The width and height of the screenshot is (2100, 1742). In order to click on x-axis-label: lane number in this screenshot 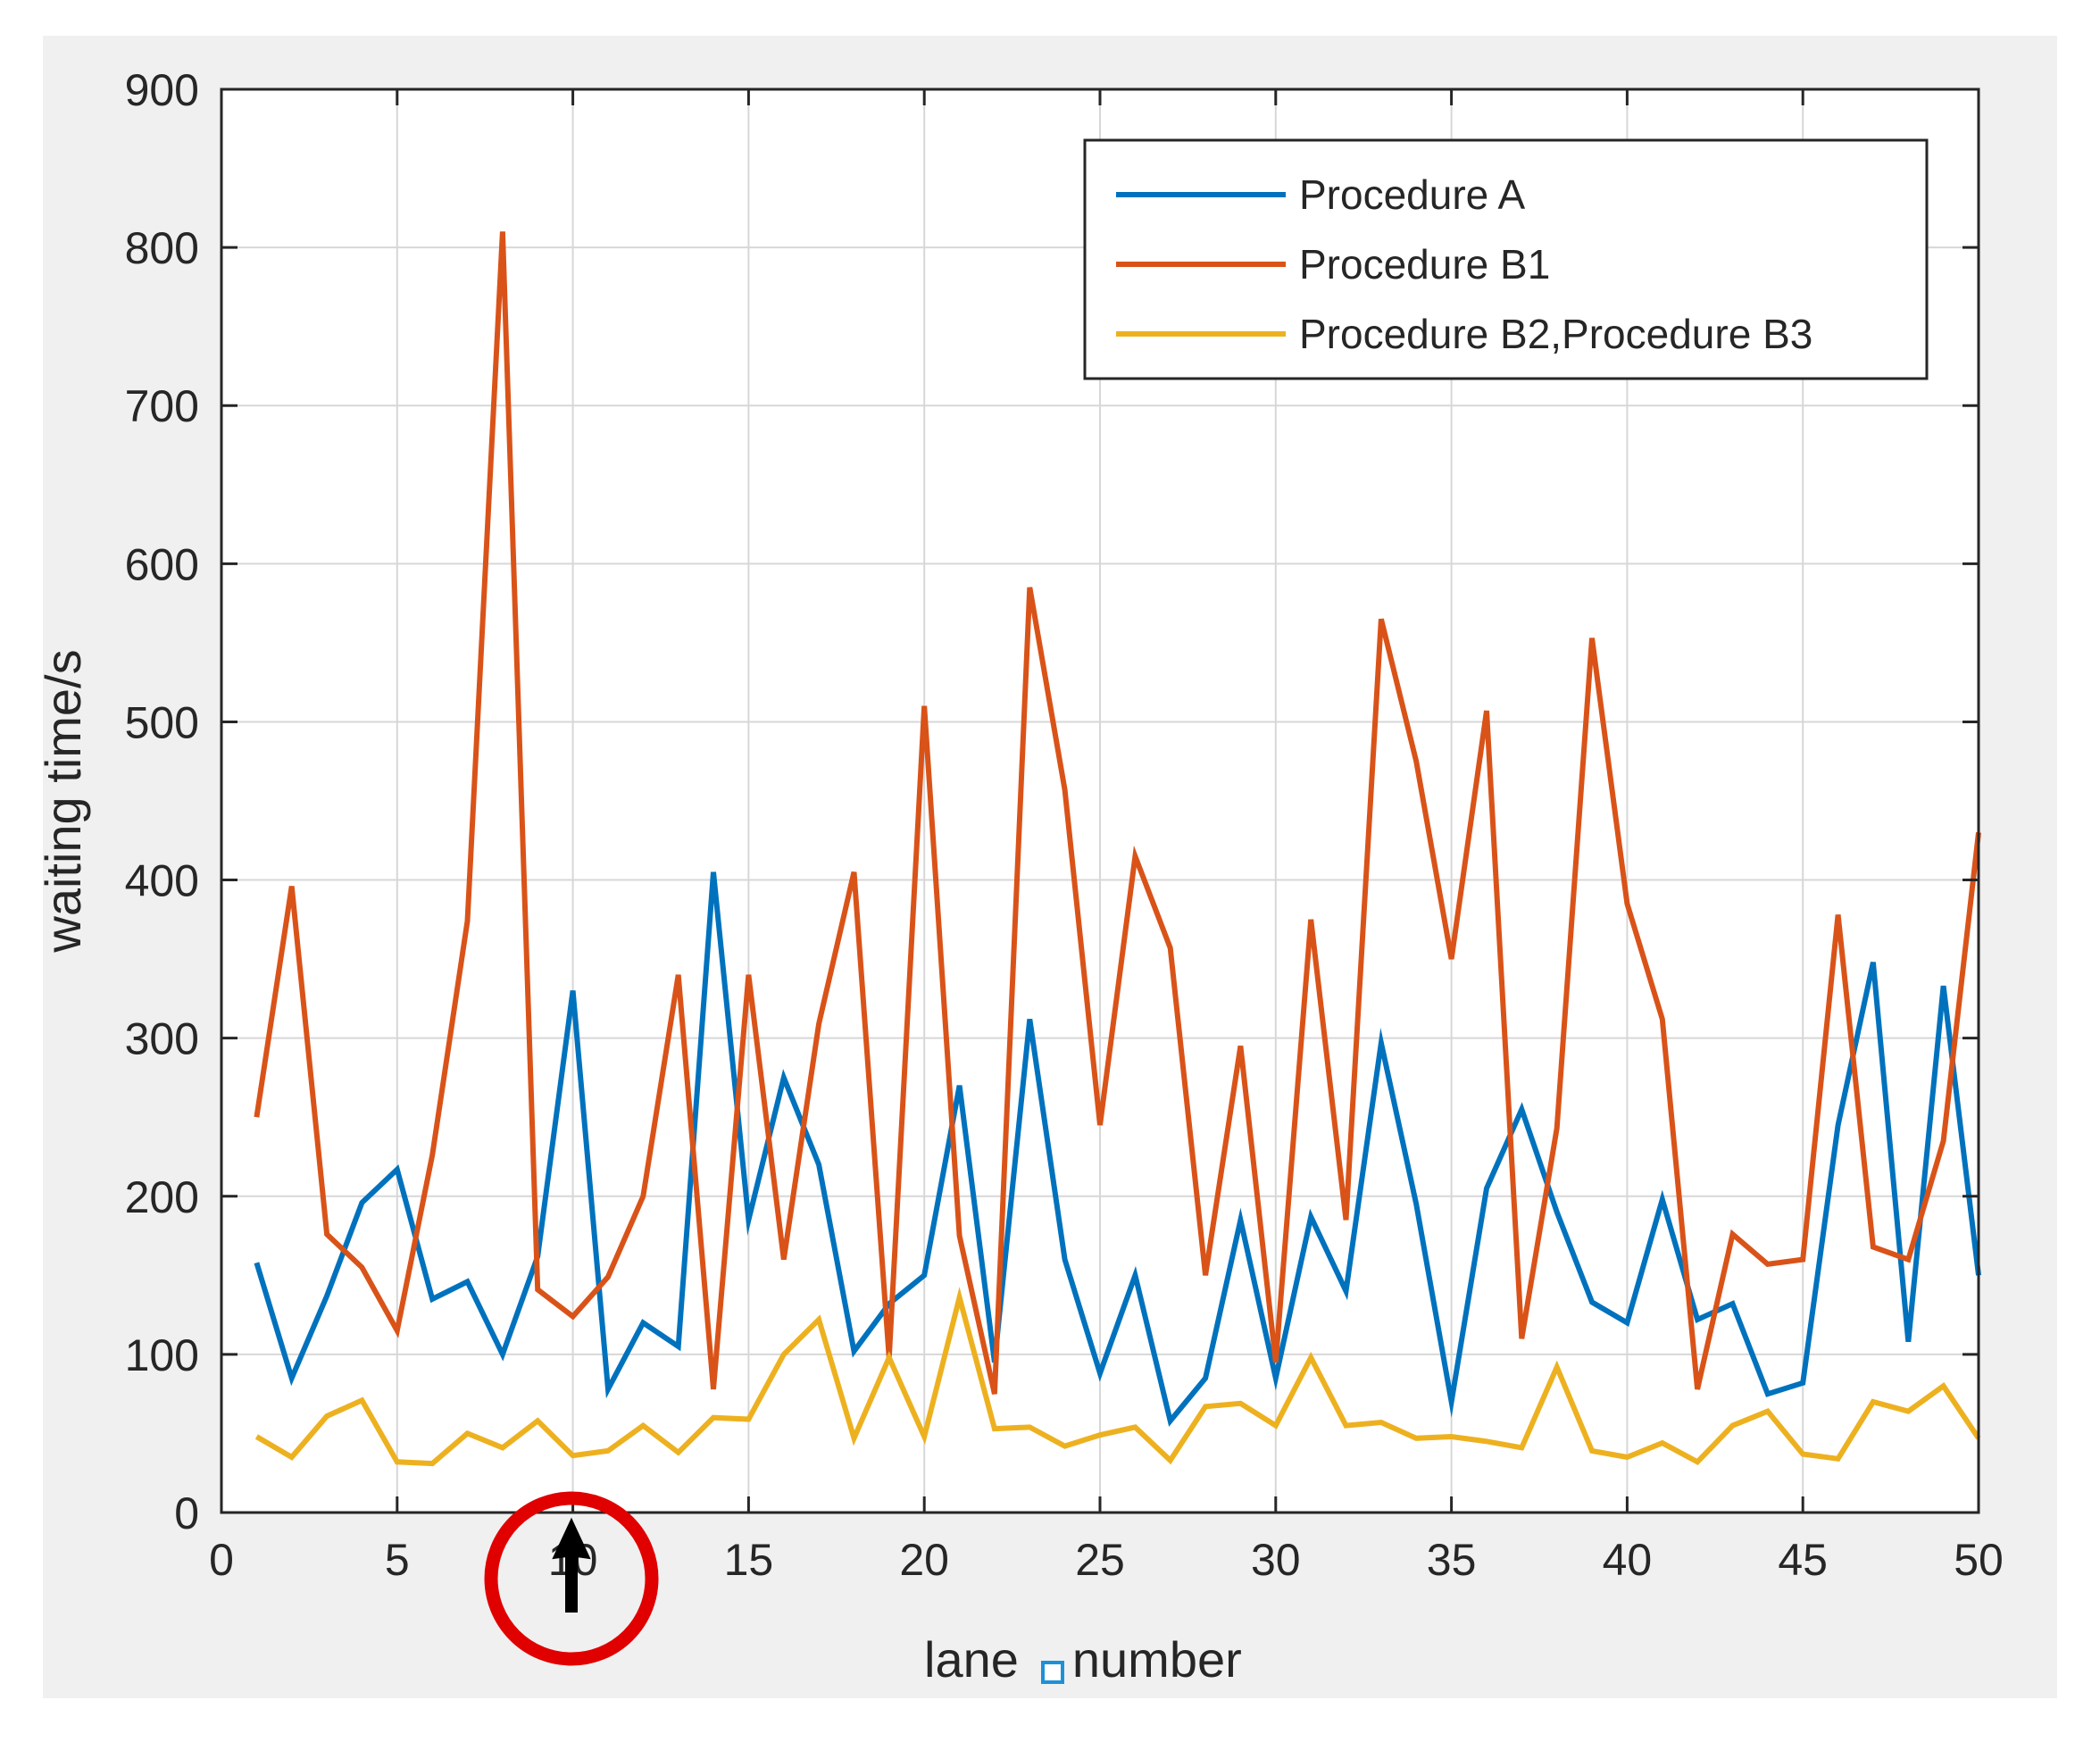, I will do `click(1083, 1659)`.